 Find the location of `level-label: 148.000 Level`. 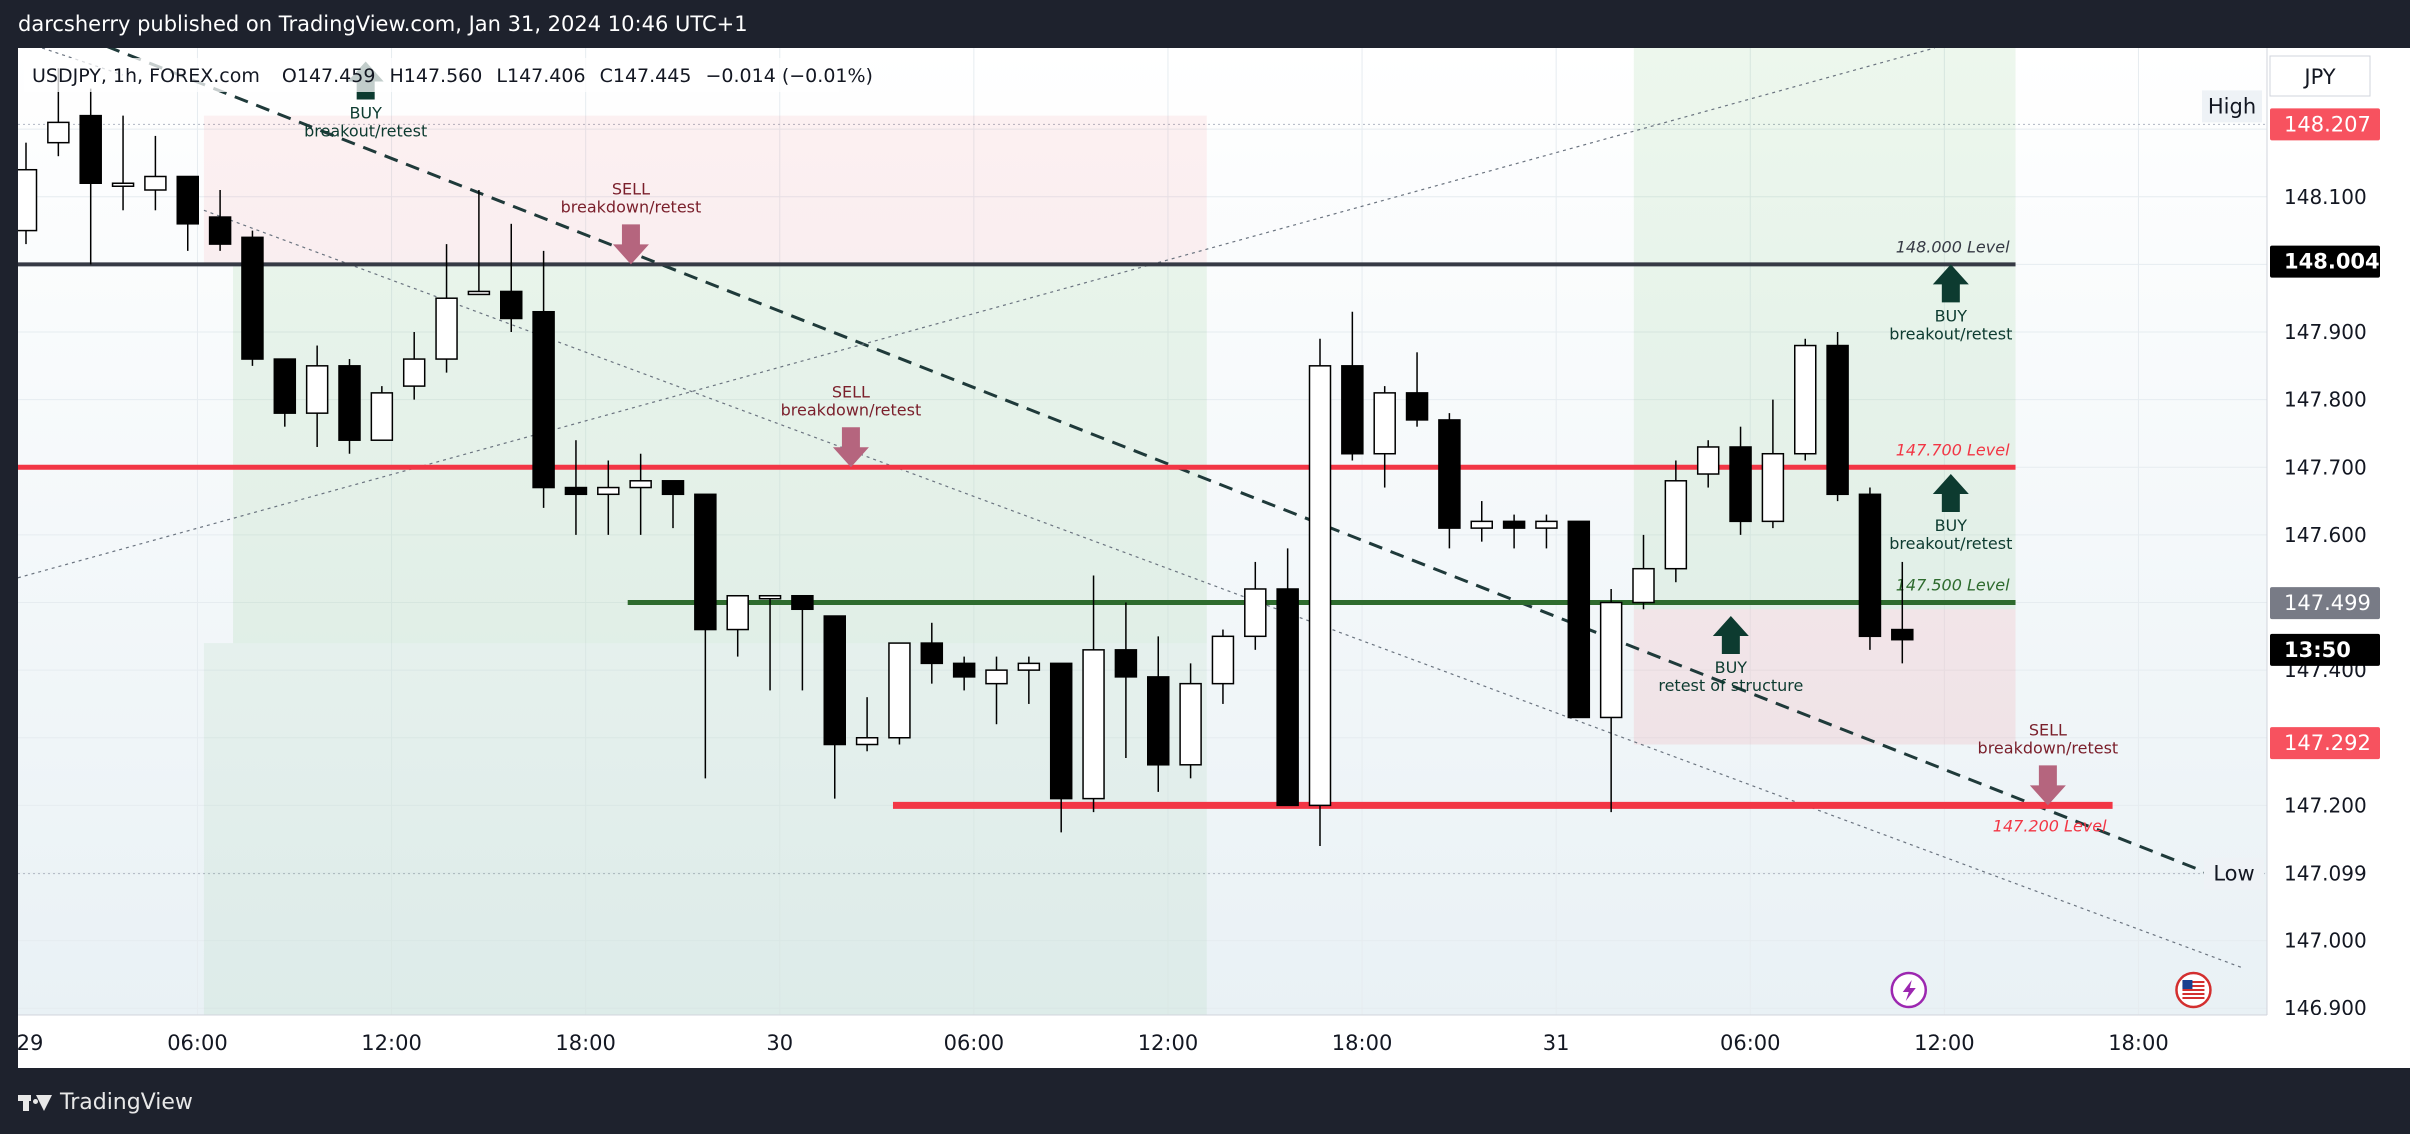

level-label: 148.000 Level is located at coordinates (1953, 246).